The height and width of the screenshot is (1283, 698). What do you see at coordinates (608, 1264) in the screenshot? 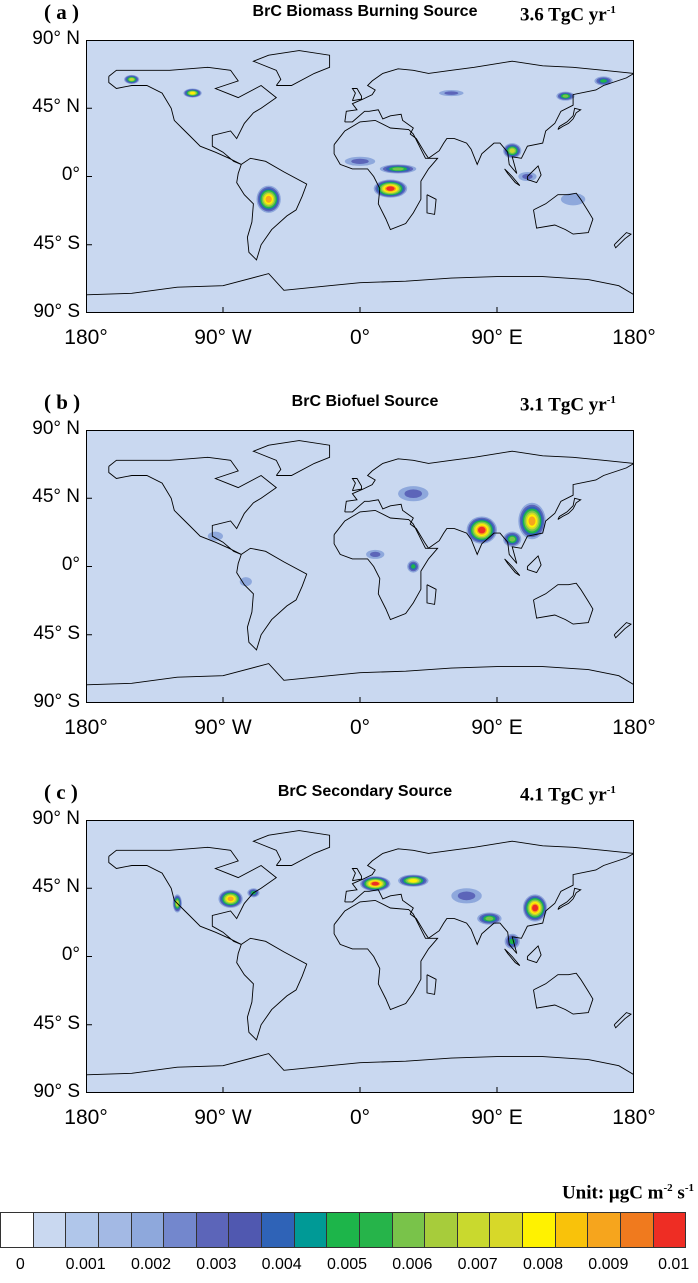
I see `colorbar-tick-label: 0.009` at bounding box center [608, 1264].